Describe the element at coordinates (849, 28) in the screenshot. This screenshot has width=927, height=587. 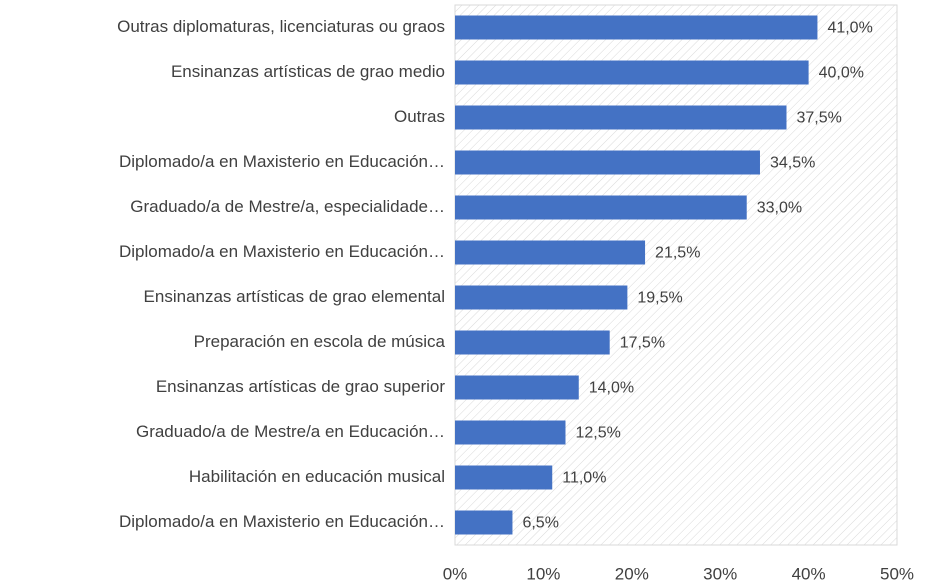
I see `value-label: 41,0%` at that location.